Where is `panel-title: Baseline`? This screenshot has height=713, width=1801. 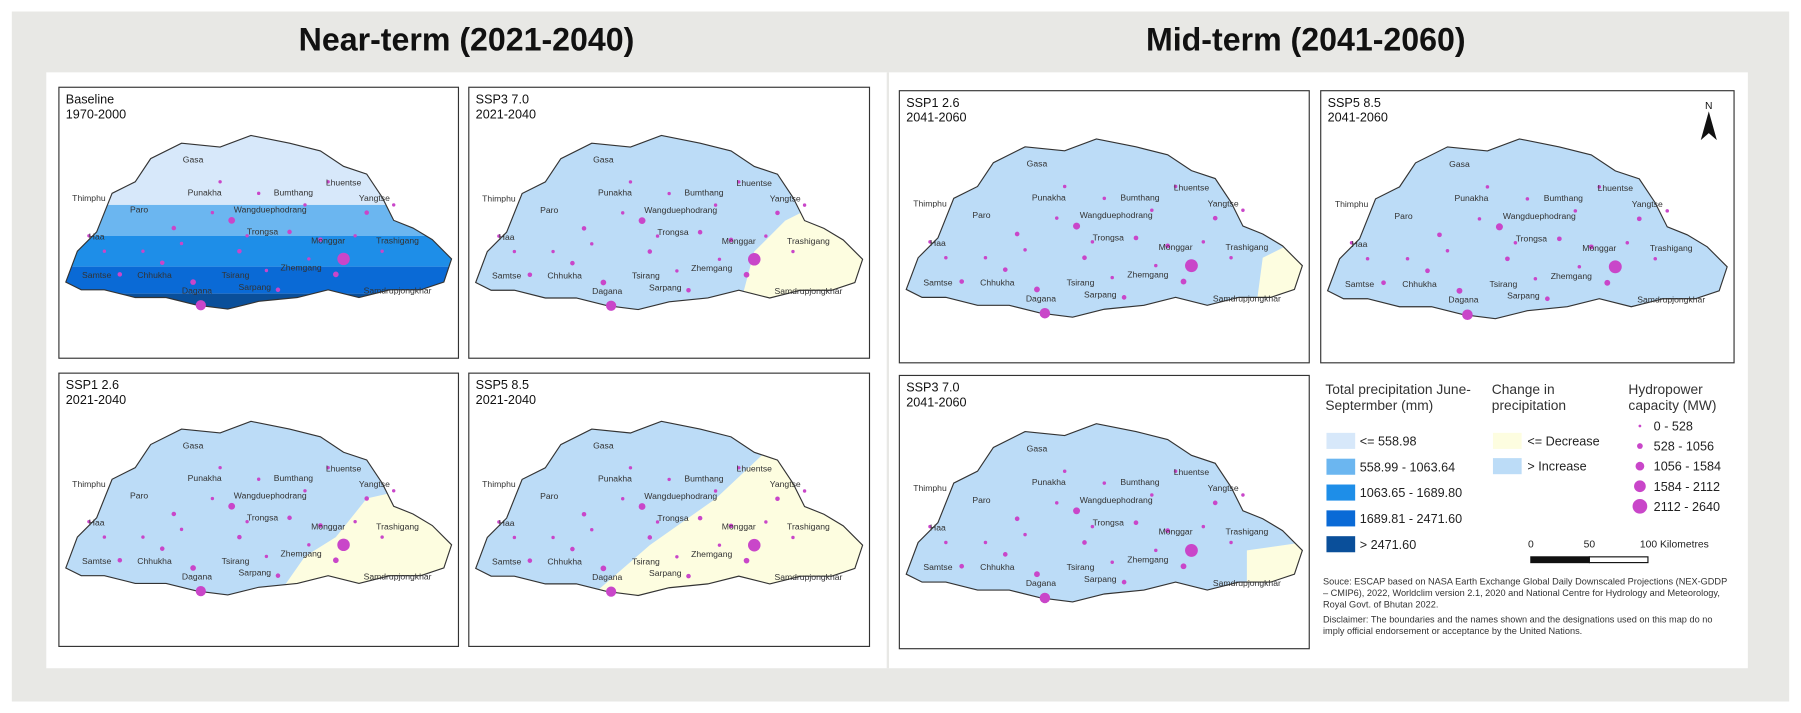 panel-title: Baseline is located at coordinates (90, 99).